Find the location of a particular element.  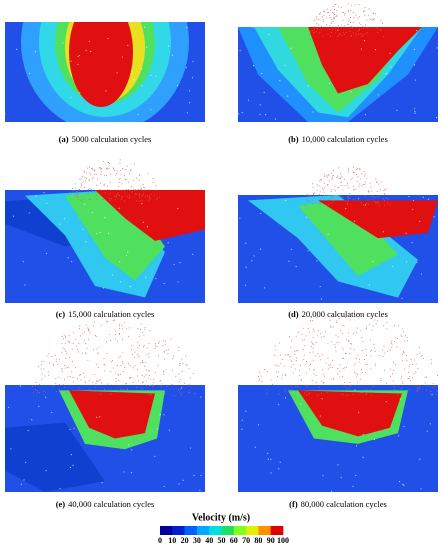

velocity-zone is located at coordinates (365, 60).